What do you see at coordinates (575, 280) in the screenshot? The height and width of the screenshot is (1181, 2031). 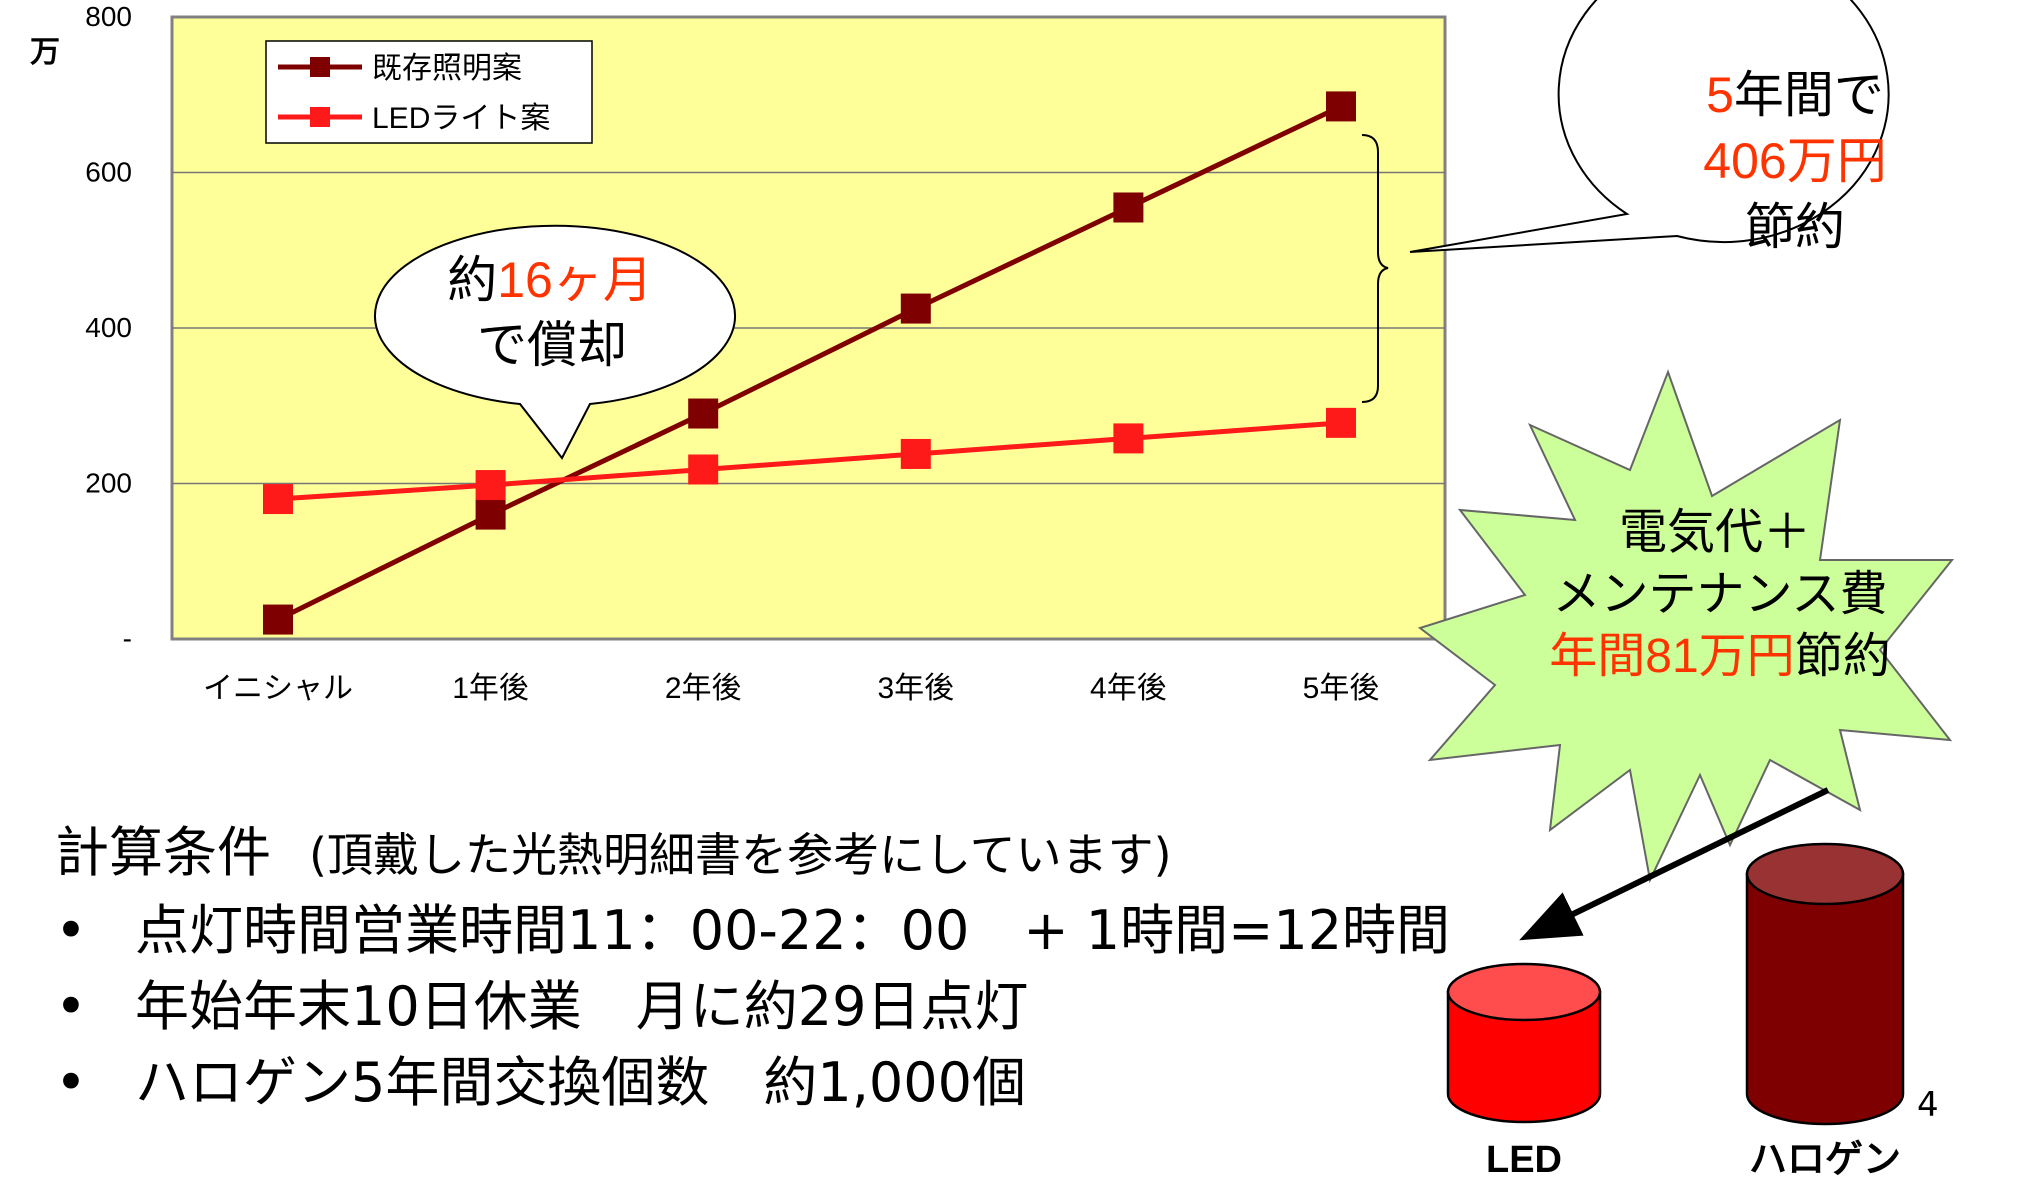 I see `payback-months: 16ヶ月` at bounding box center [575, 280].